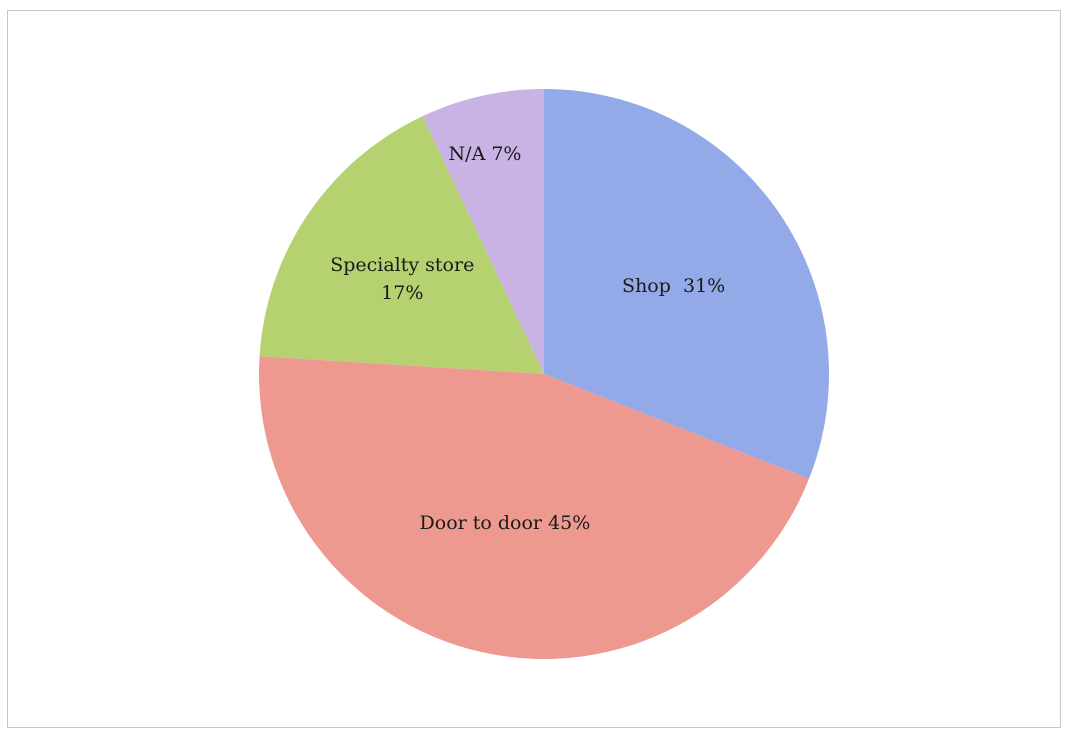 The image size is (1066, 731). I want to click on slice-label-specialty-store: Specialty store 17%, so click(402, 279).